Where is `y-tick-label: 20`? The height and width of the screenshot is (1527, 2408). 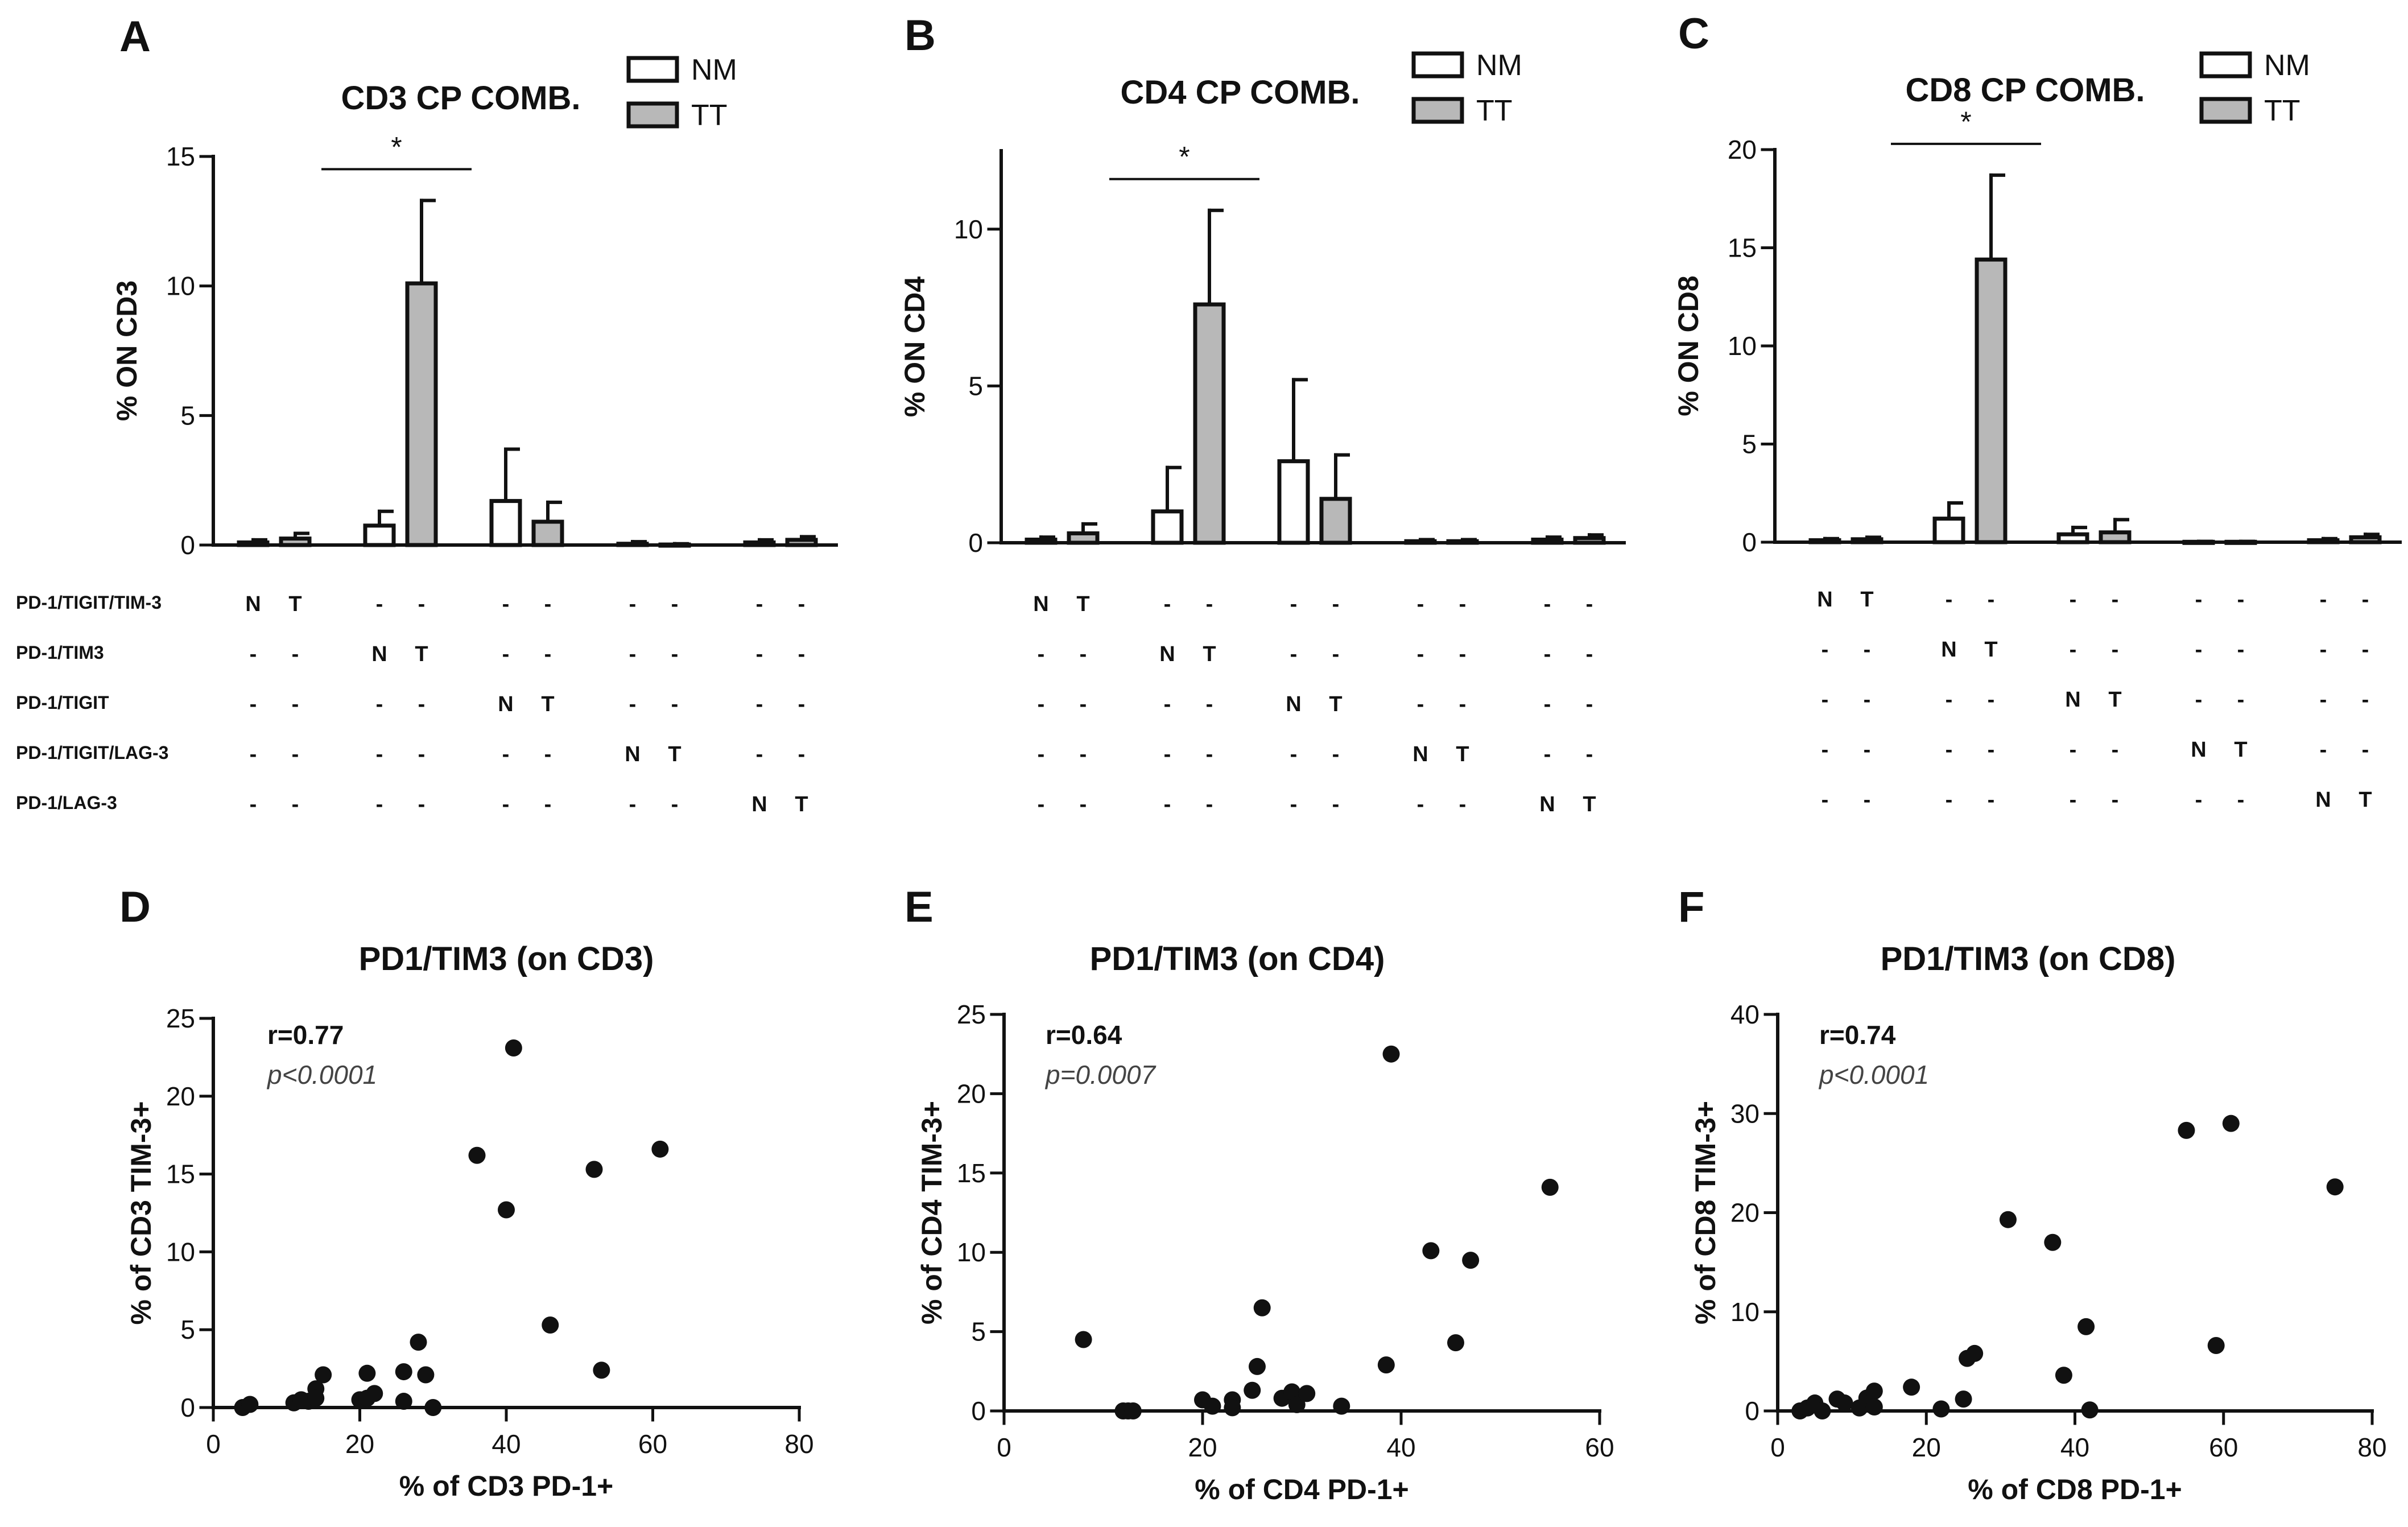 y-tick-label: 20 is located at coordinates (180, 1096).